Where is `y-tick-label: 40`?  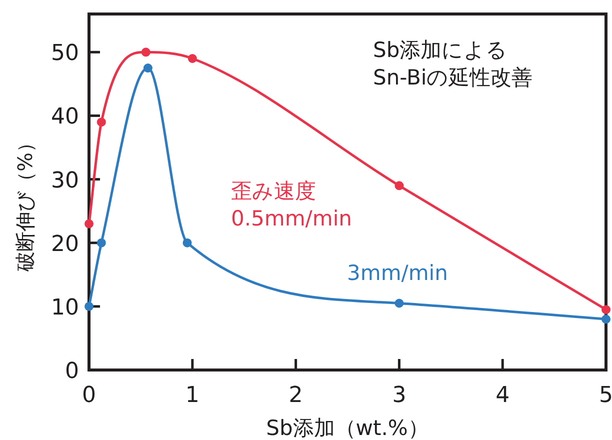 y-tick-label: 40 is located at coordinates (65, 117).